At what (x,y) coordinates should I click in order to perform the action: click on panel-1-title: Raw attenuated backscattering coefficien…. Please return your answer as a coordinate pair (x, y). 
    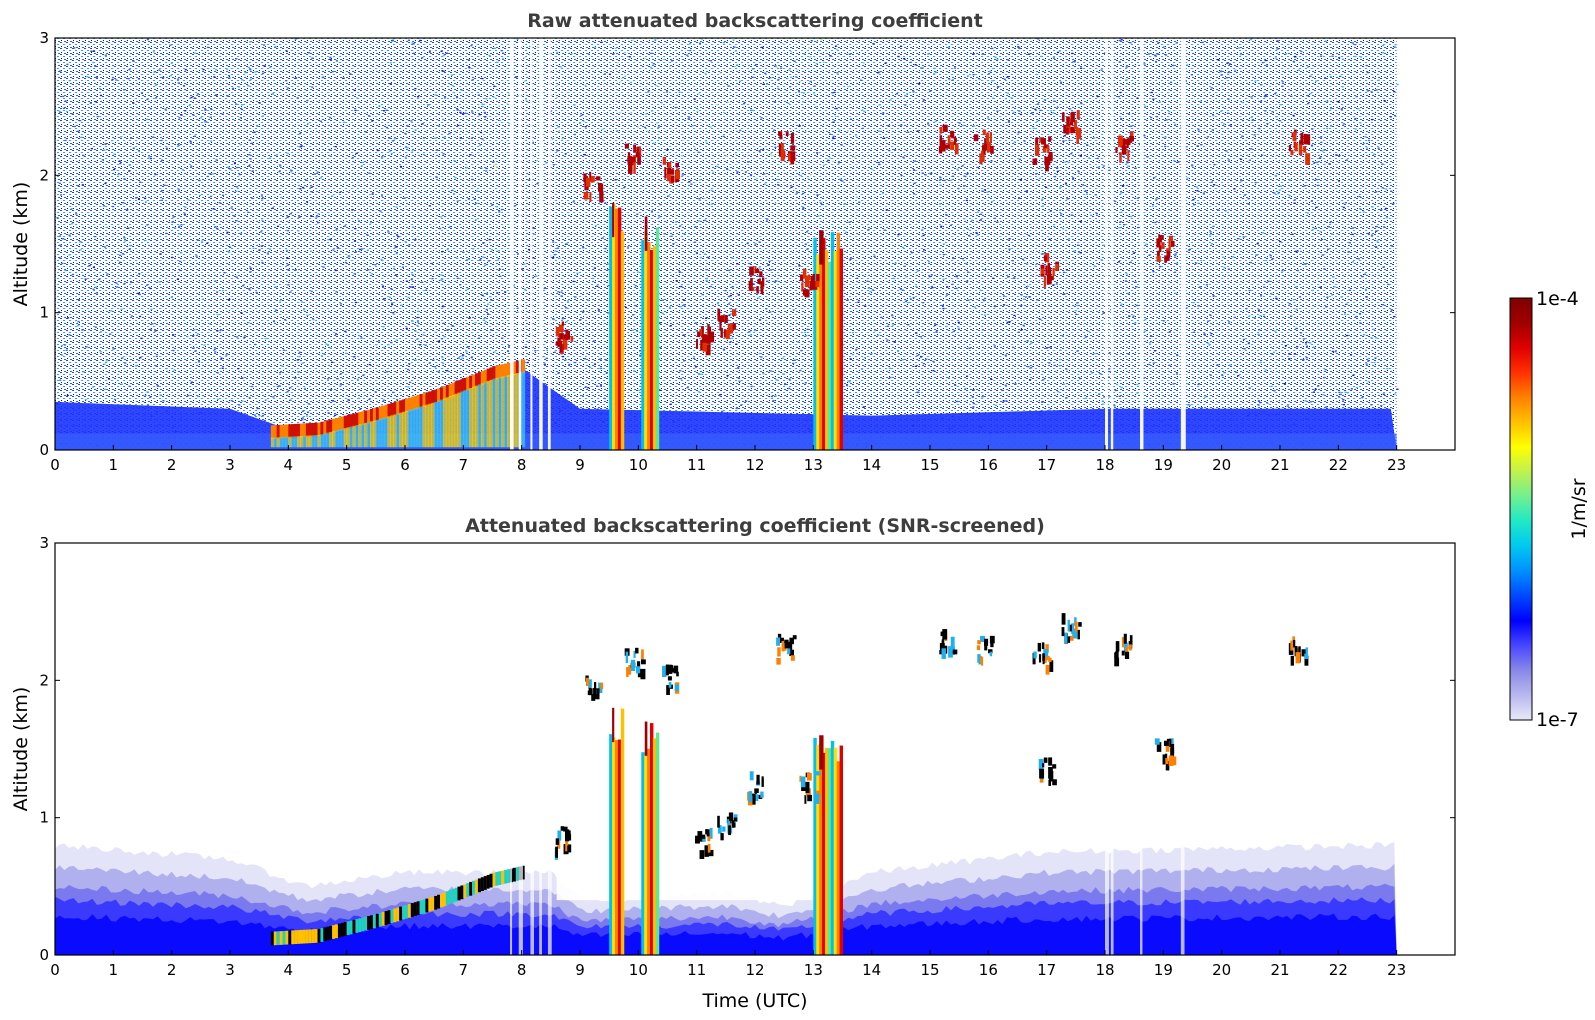
    Looking at the image, I should click on (755, 21).